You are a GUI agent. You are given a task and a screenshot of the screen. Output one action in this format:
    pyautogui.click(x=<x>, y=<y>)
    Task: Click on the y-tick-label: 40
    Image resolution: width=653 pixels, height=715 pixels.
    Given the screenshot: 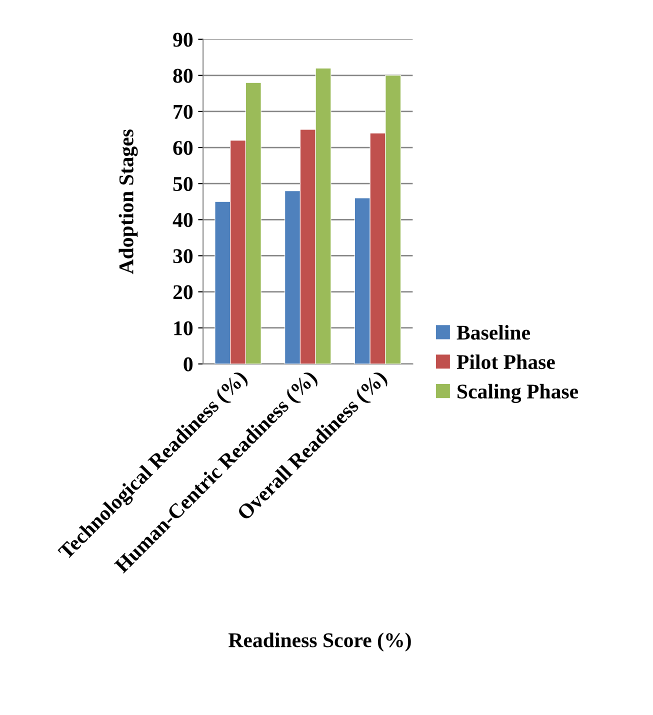 What is the action you would take?
    pyautogui.click(x=182, y=220)
    